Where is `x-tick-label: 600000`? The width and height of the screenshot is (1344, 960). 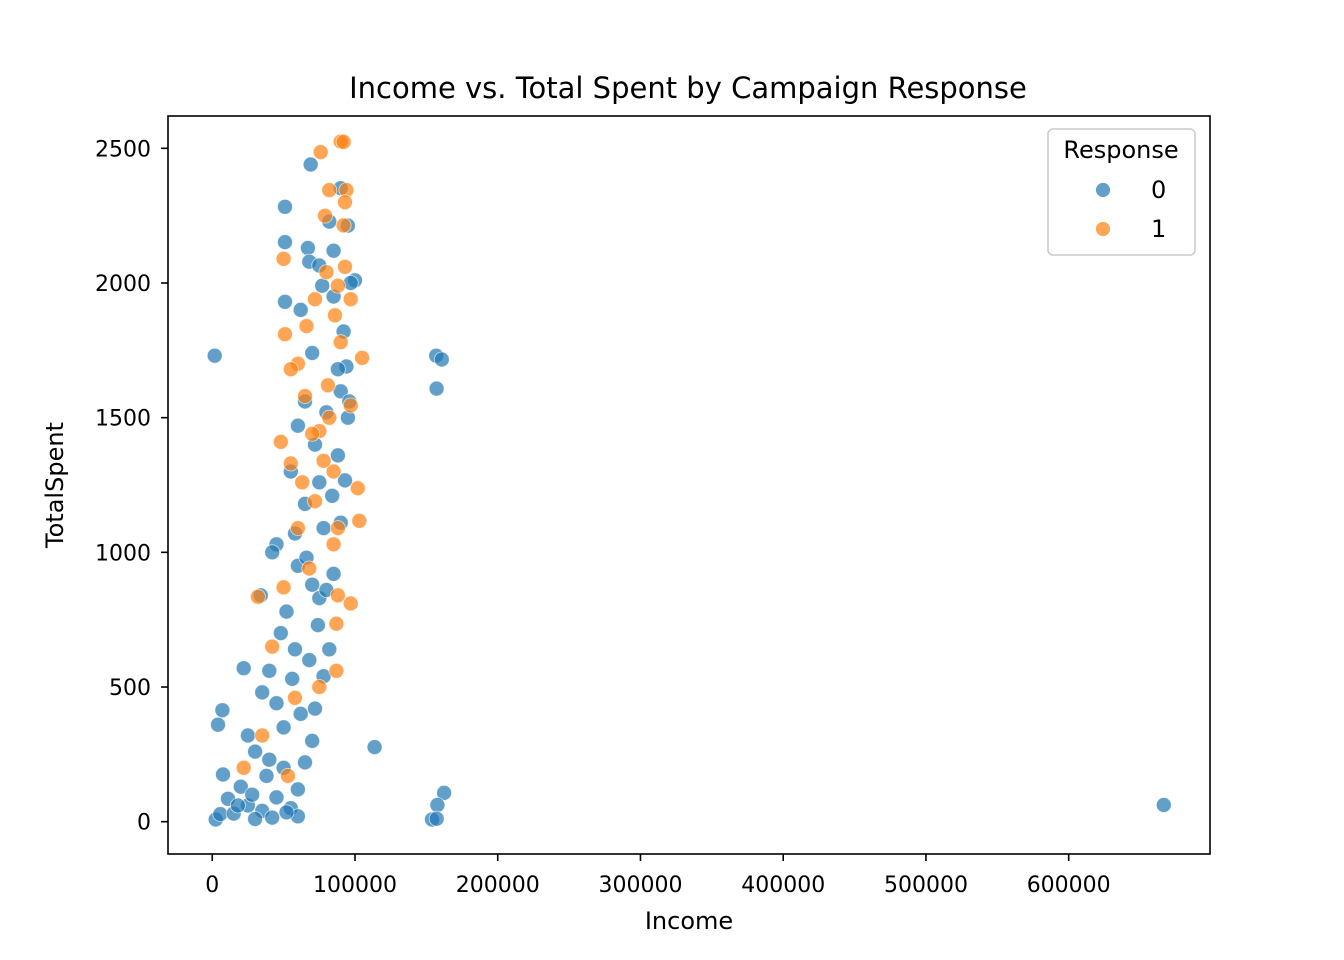 x-tick-label: 600000 is located at coordinates (1069, 885).